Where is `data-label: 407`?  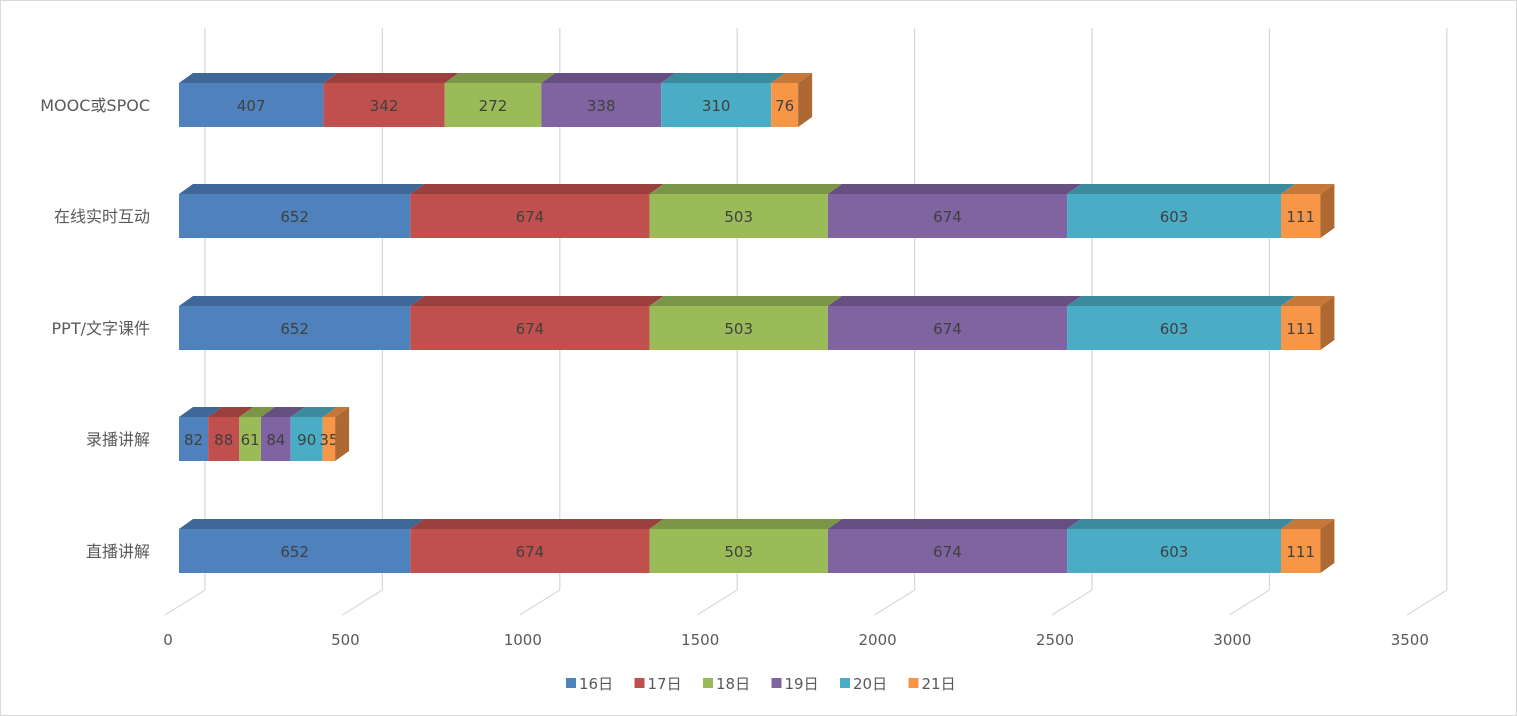 data-label: 407 is located at coordinates (251, 106).